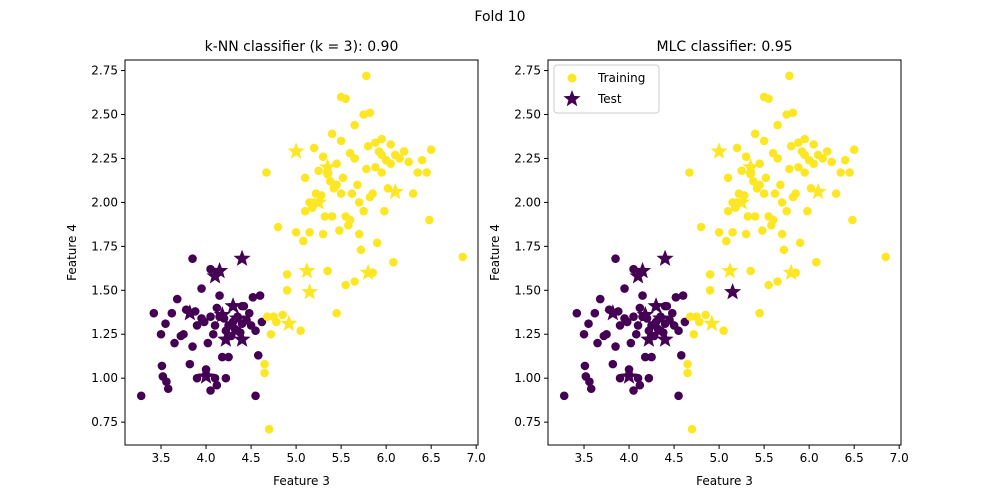 The image size is (1000, 500). I want to click on panel-title: MLC classifier: 0.95, so click(724, 47).